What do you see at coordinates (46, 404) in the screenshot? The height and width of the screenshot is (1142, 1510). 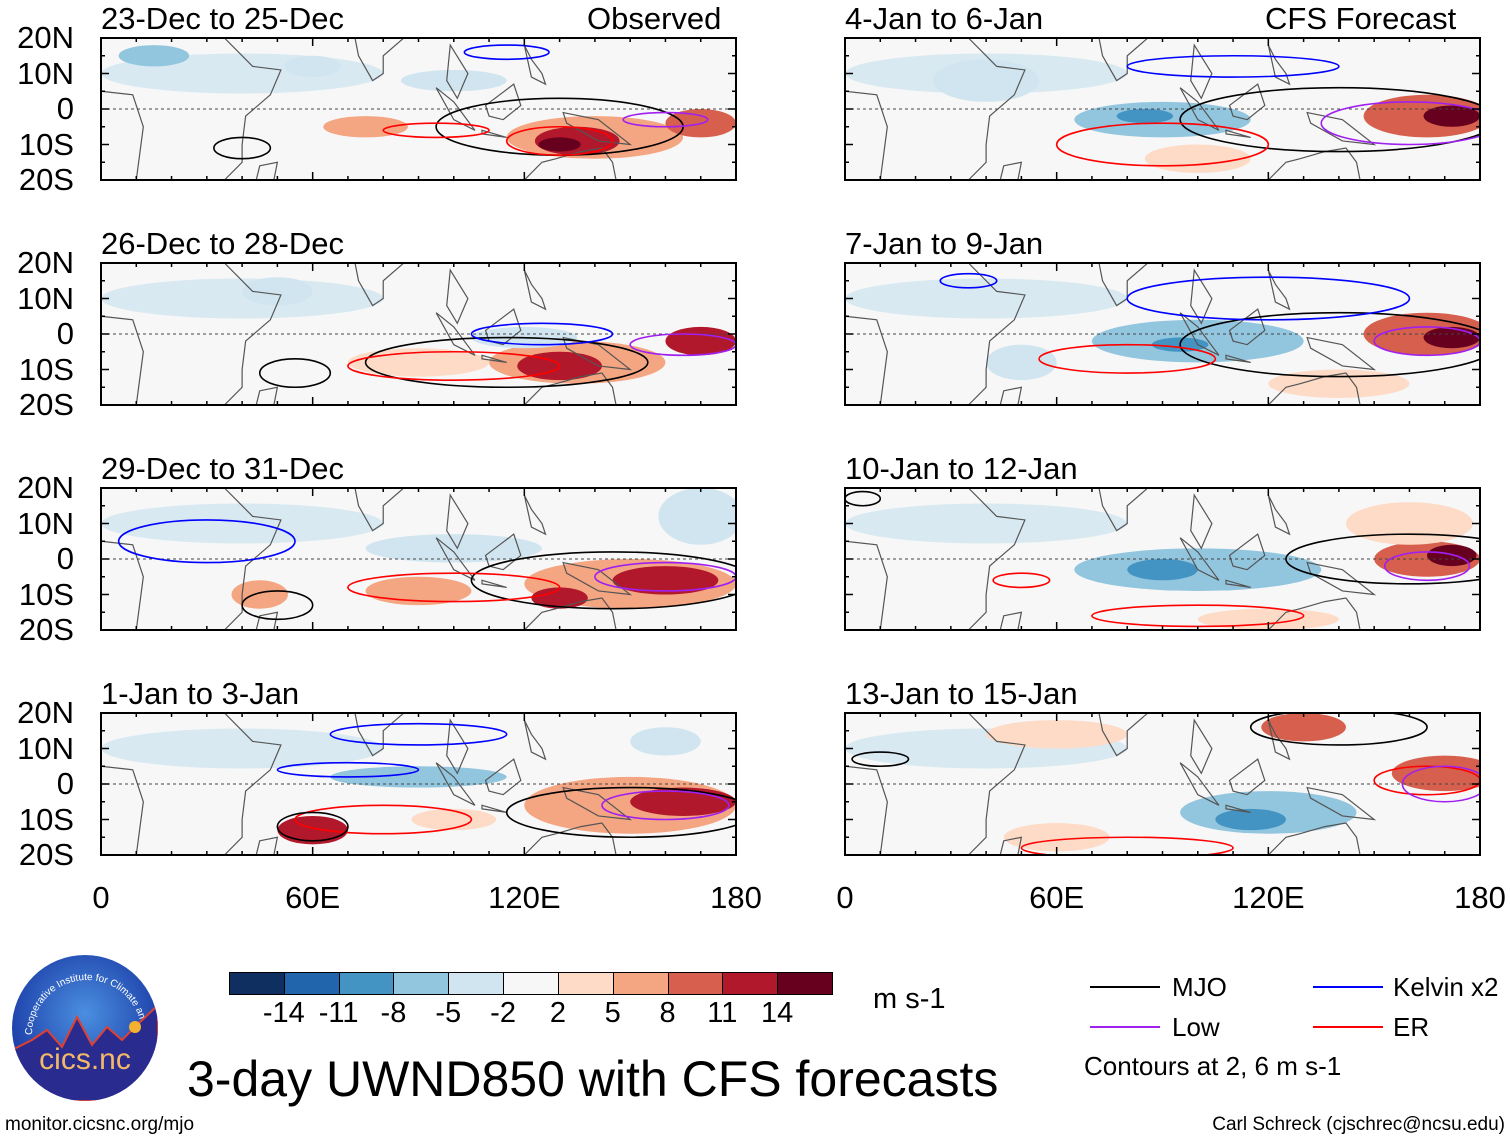 I see `lat-label: 20S` at bounding box center [46, 404].